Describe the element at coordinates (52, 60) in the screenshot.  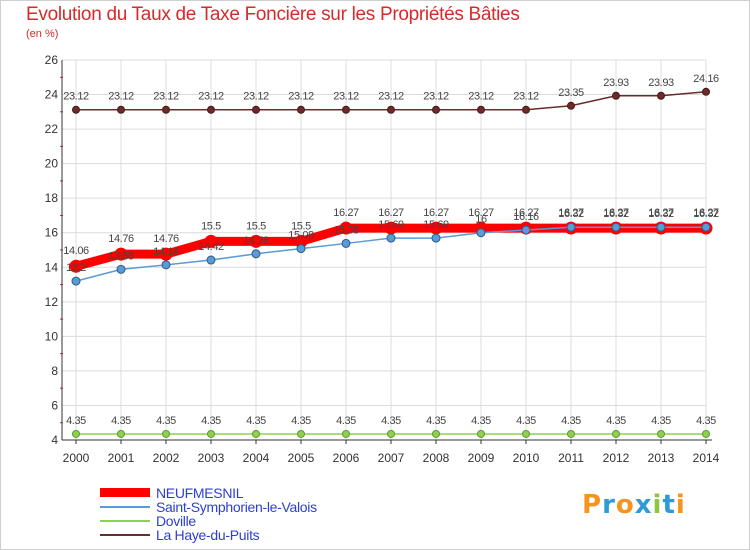
I see `y-tick-label: 26` at that location.